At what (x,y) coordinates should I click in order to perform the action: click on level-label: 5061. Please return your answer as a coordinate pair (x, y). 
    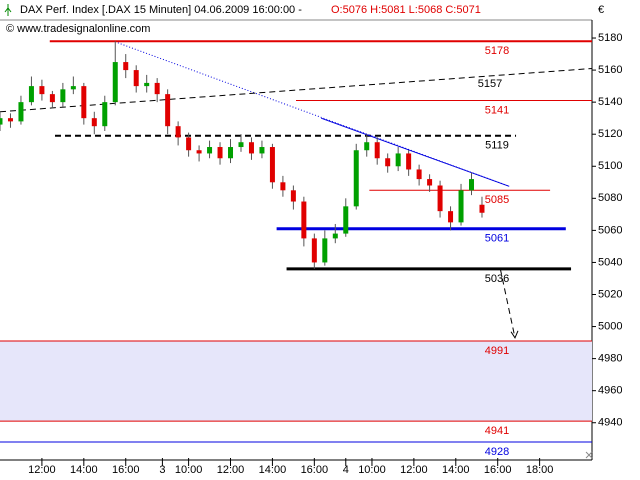
    Looking at the image, I should click on (497, 239).